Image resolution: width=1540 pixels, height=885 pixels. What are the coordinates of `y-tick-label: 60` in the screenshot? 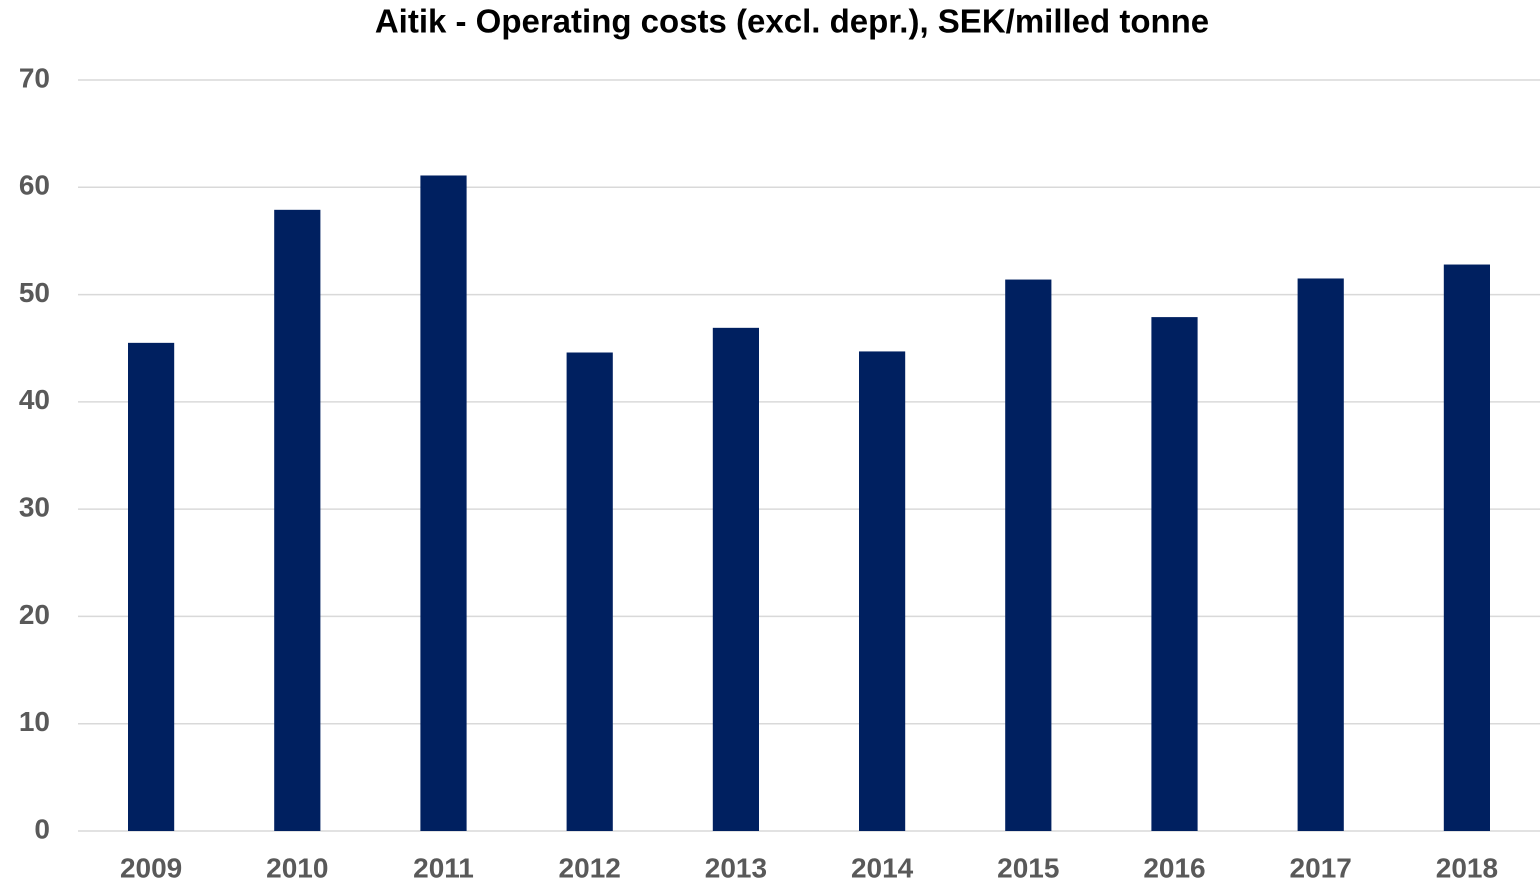 It's located at (34, 185).